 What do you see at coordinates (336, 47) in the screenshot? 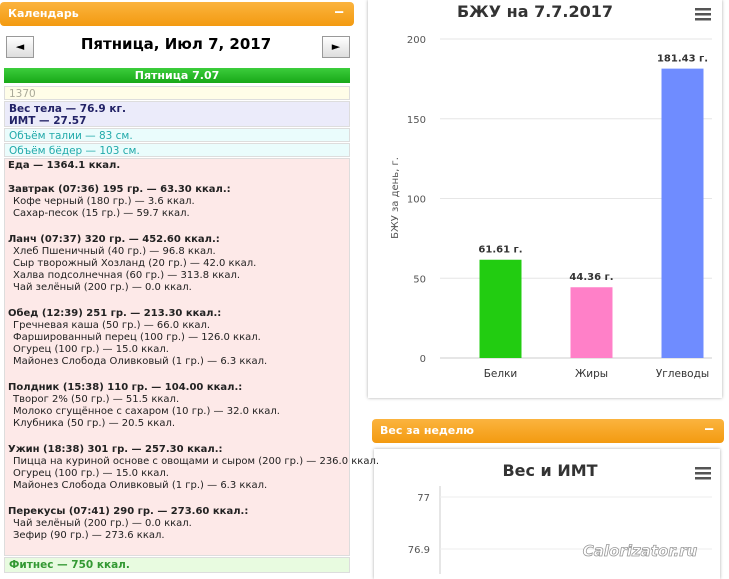
I see `next-button: ►` at bounding box center [336, 47].